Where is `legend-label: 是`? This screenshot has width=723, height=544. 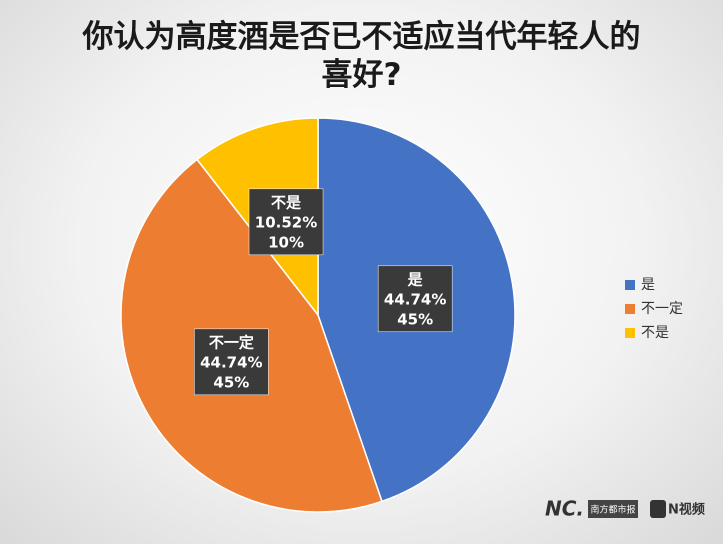
legend-label: 是 is located at coordinates (648, 285).